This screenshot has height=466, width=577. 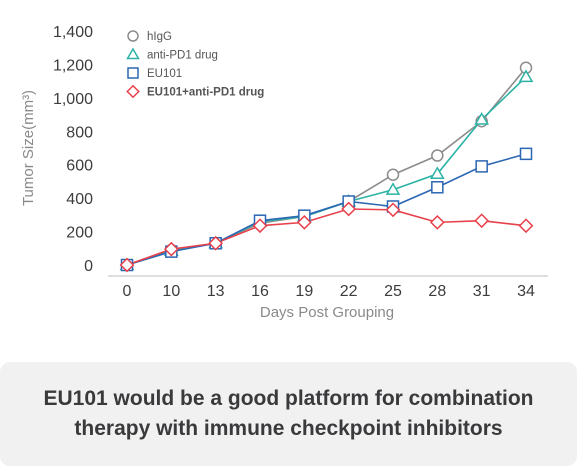 I want to click on legend-marker-square, so click(x=133, y=73).